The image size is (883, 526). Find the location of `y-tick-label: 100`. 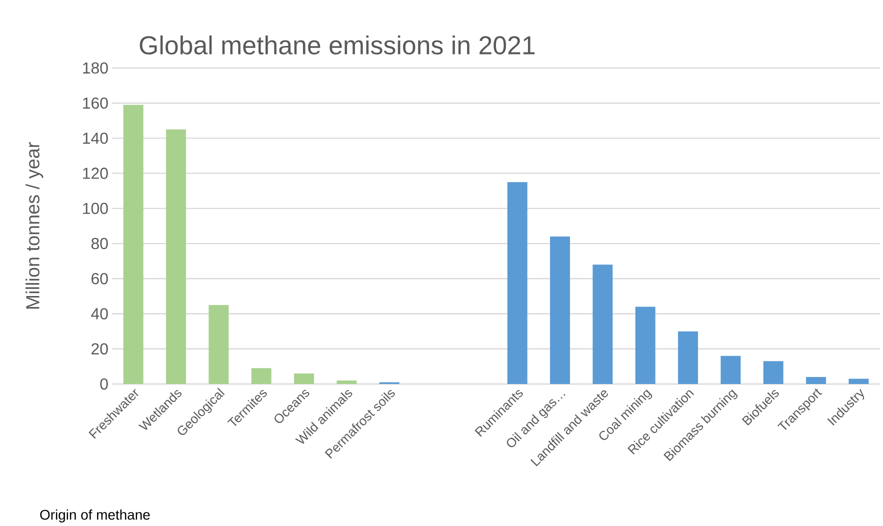

y-tick-label: 100 is located at coordinates (95, 208).